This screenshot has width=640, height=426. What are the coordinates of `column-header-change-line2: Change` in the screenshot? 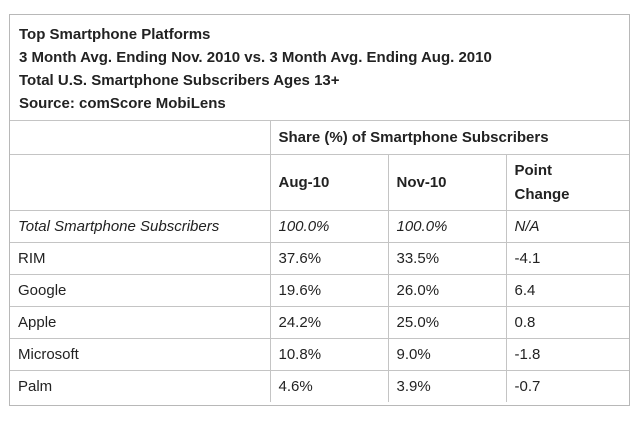 It's located at (542, 194).